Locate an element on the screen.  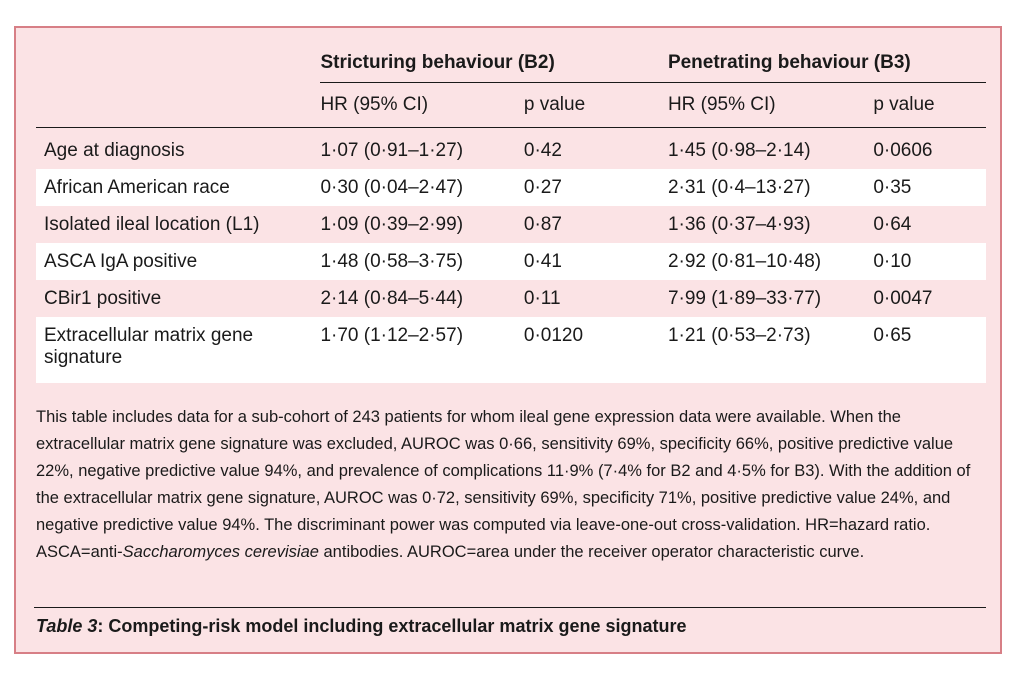
cell-b3-p: 0·0606 is located at coordinates (903, 150).